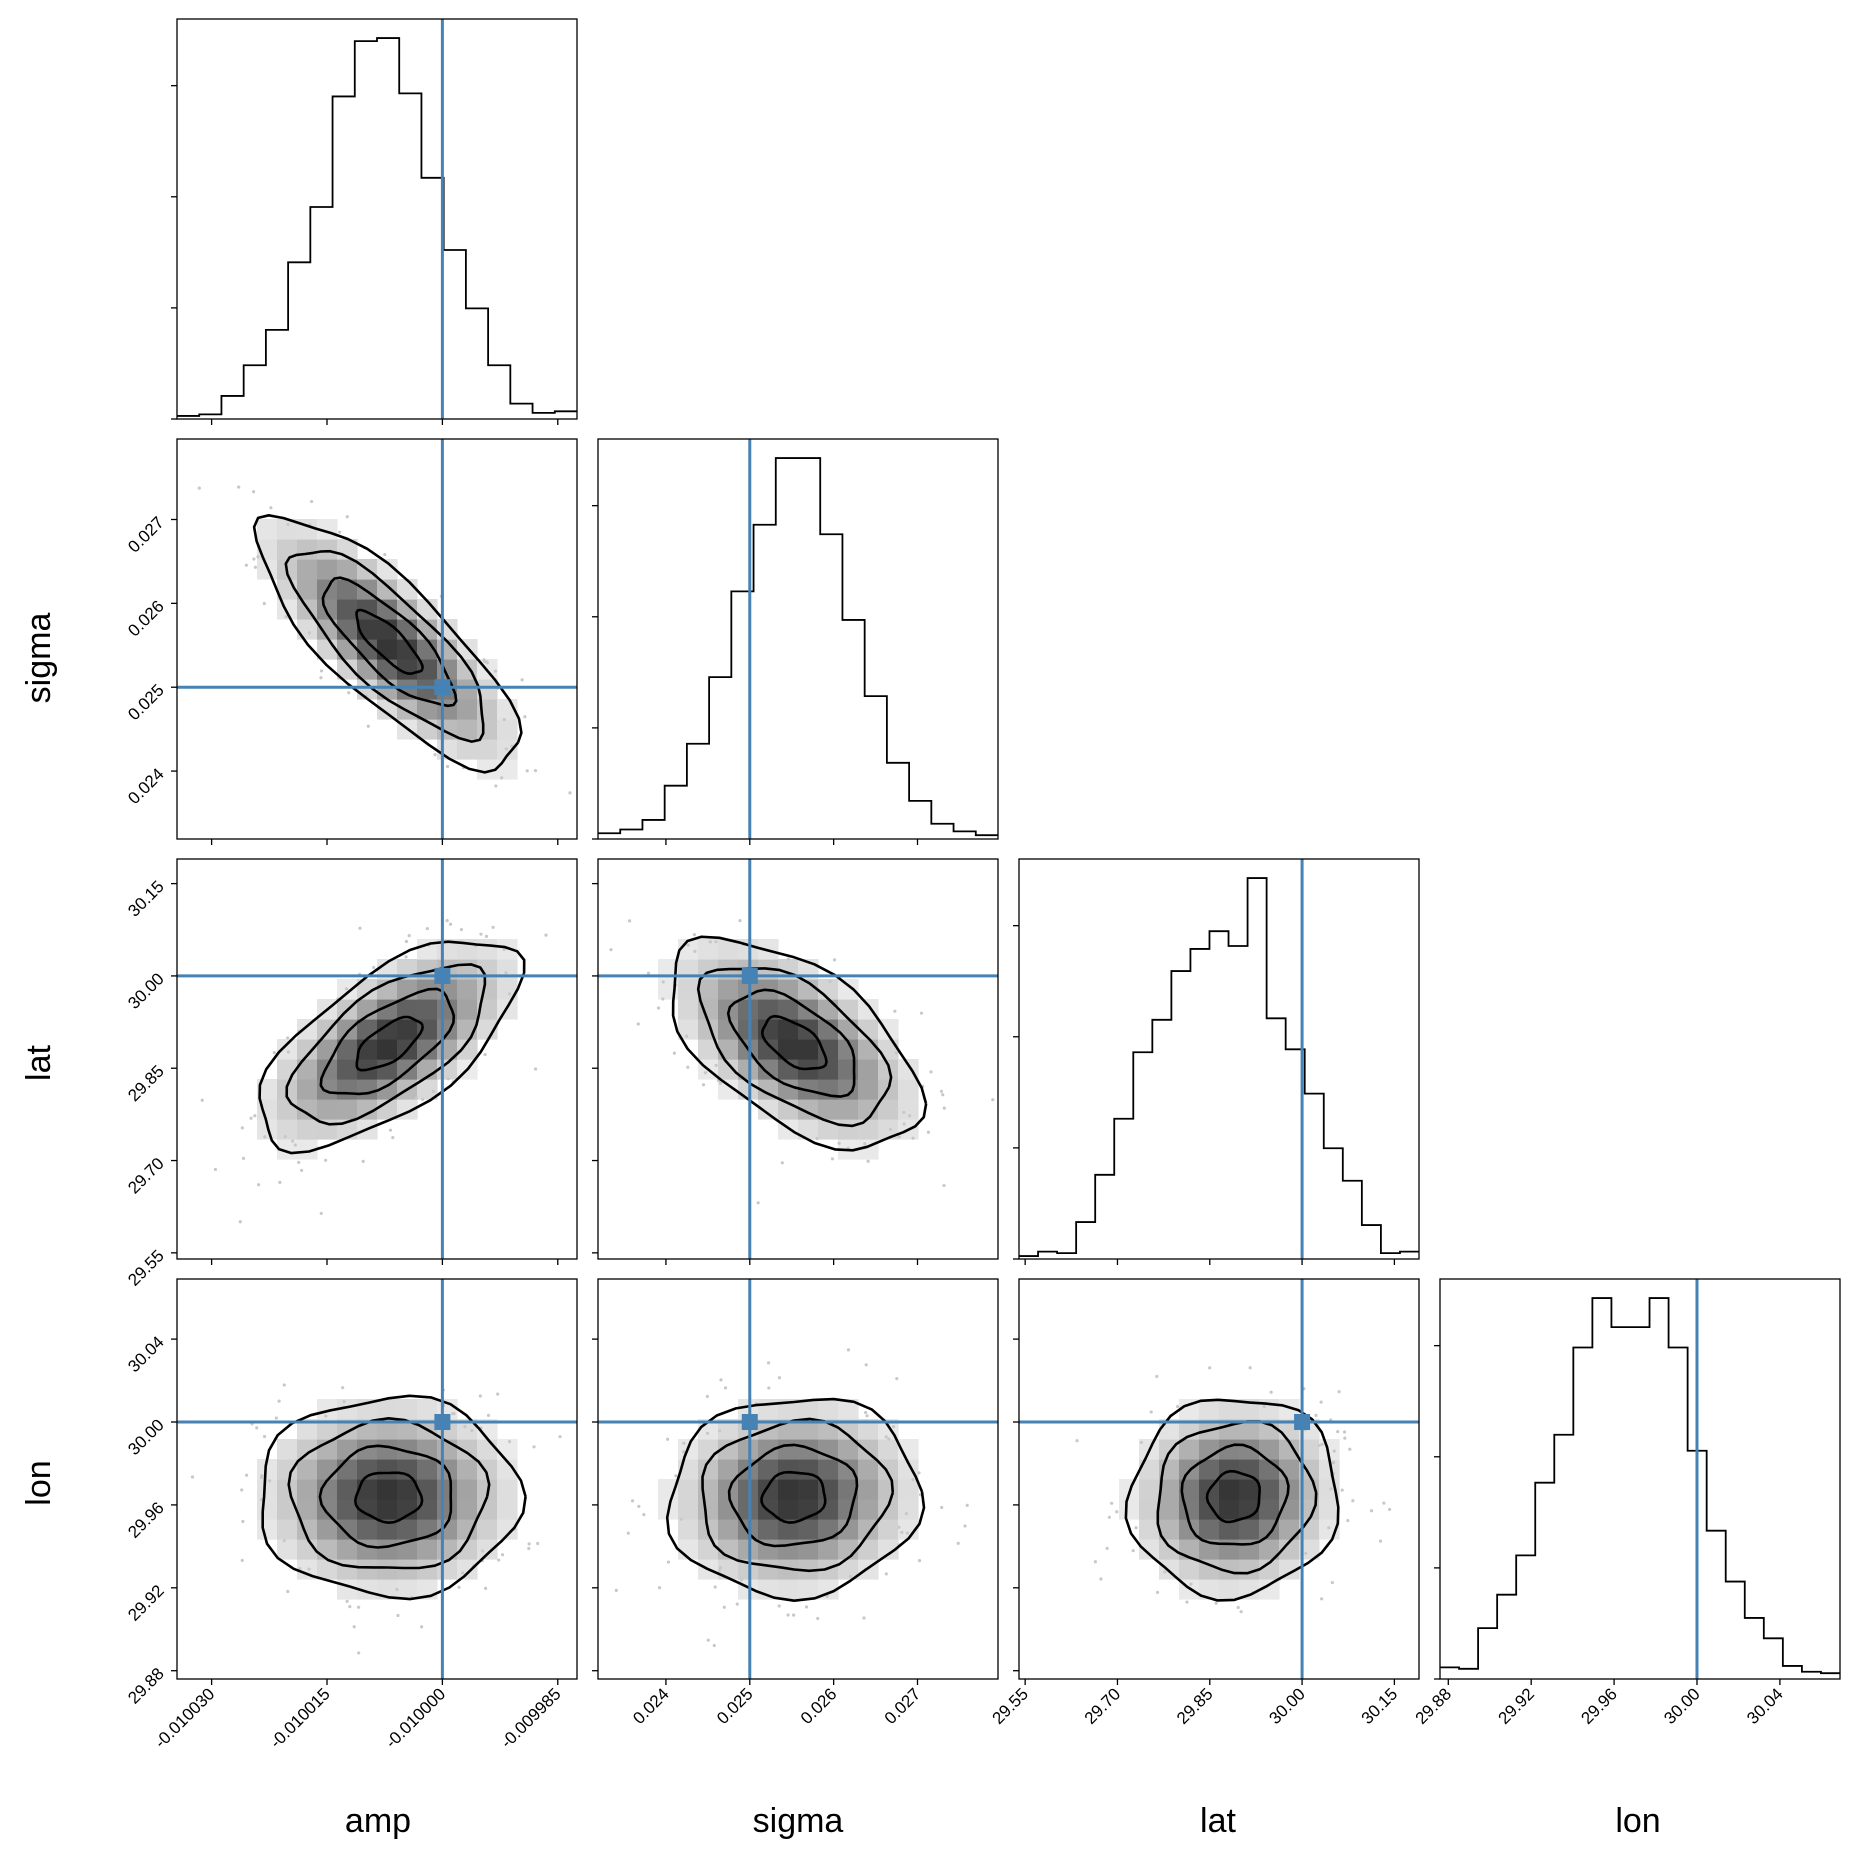  I want to click on truth-marker-lat-lon, so click(1302, 1422).